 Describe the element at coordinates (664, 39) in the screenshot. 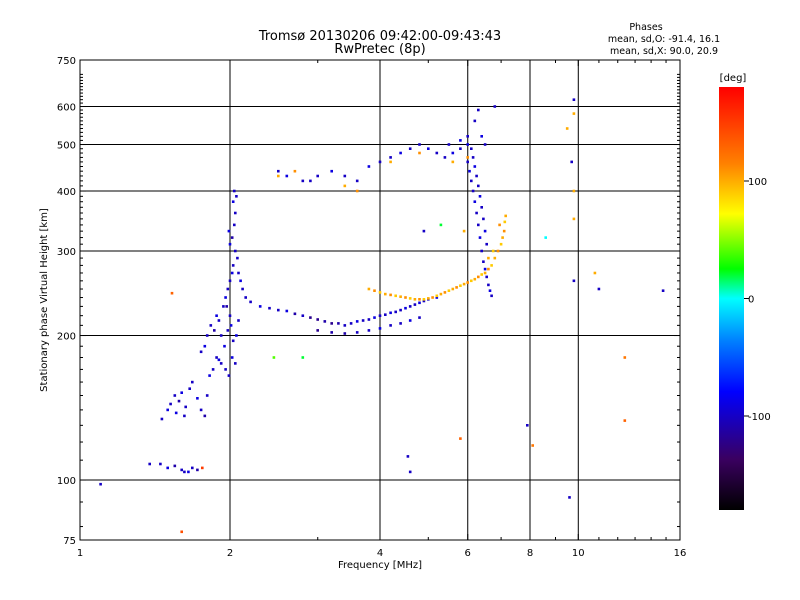

I see `stats-line-o: mean, sd,O: -91.4, 16.1` at that location.